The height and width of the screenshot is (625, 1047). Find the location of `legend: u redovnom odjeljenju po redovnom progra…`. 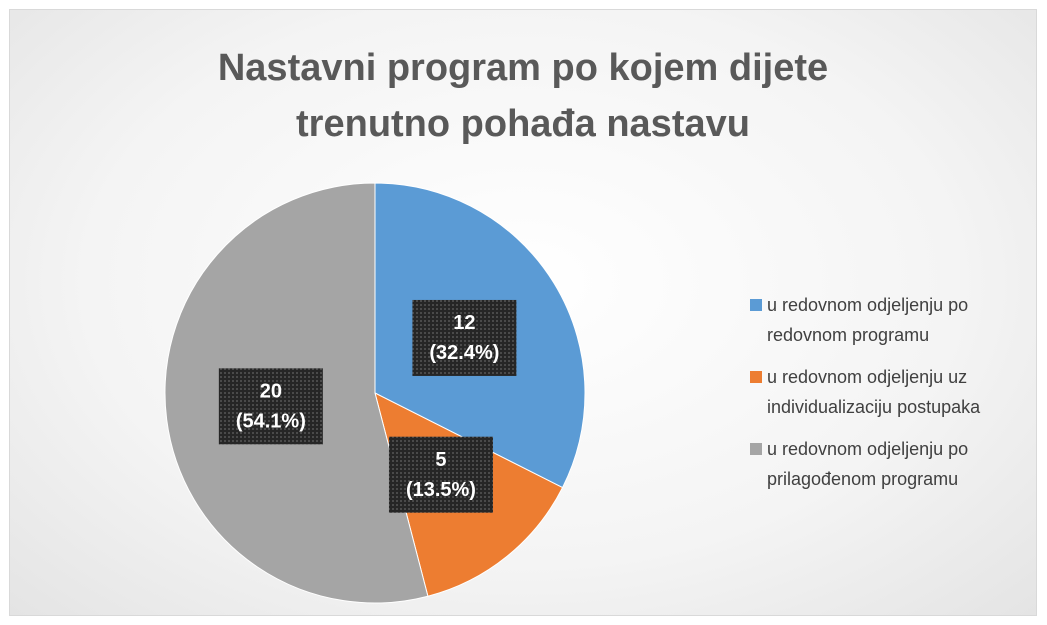

legend: u redovnom odjeljenju po redovnom progra… is located at coordinates (890, 398).